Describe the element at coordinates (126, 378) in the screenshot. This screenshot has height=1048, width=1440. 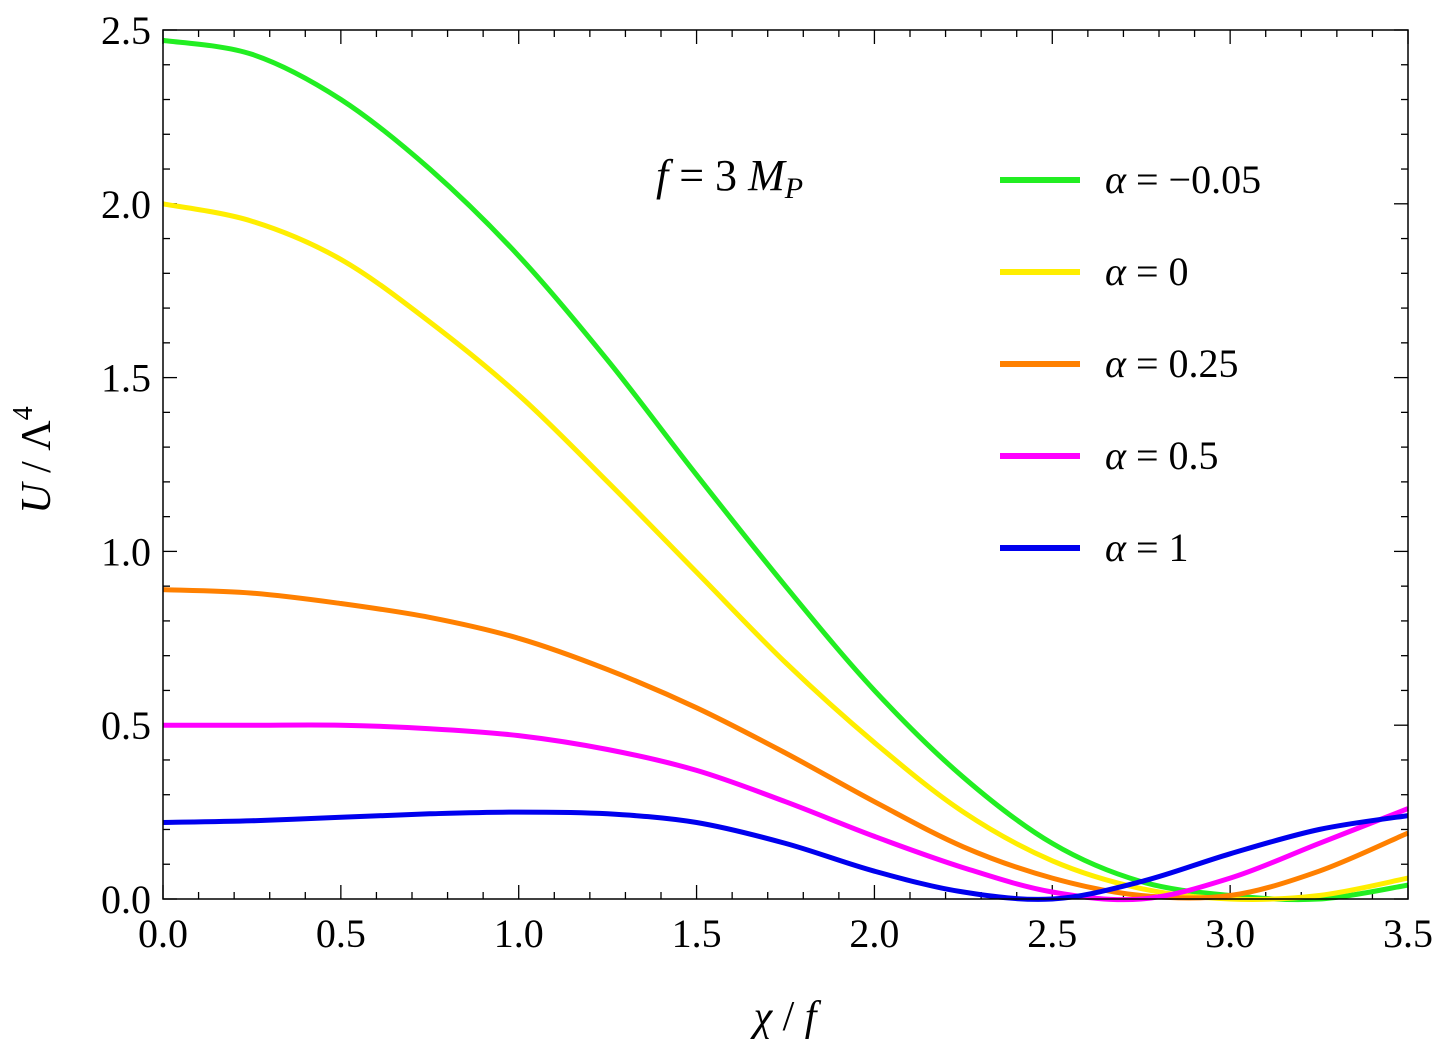
I see `y-tick-label: 1.5` at that location.